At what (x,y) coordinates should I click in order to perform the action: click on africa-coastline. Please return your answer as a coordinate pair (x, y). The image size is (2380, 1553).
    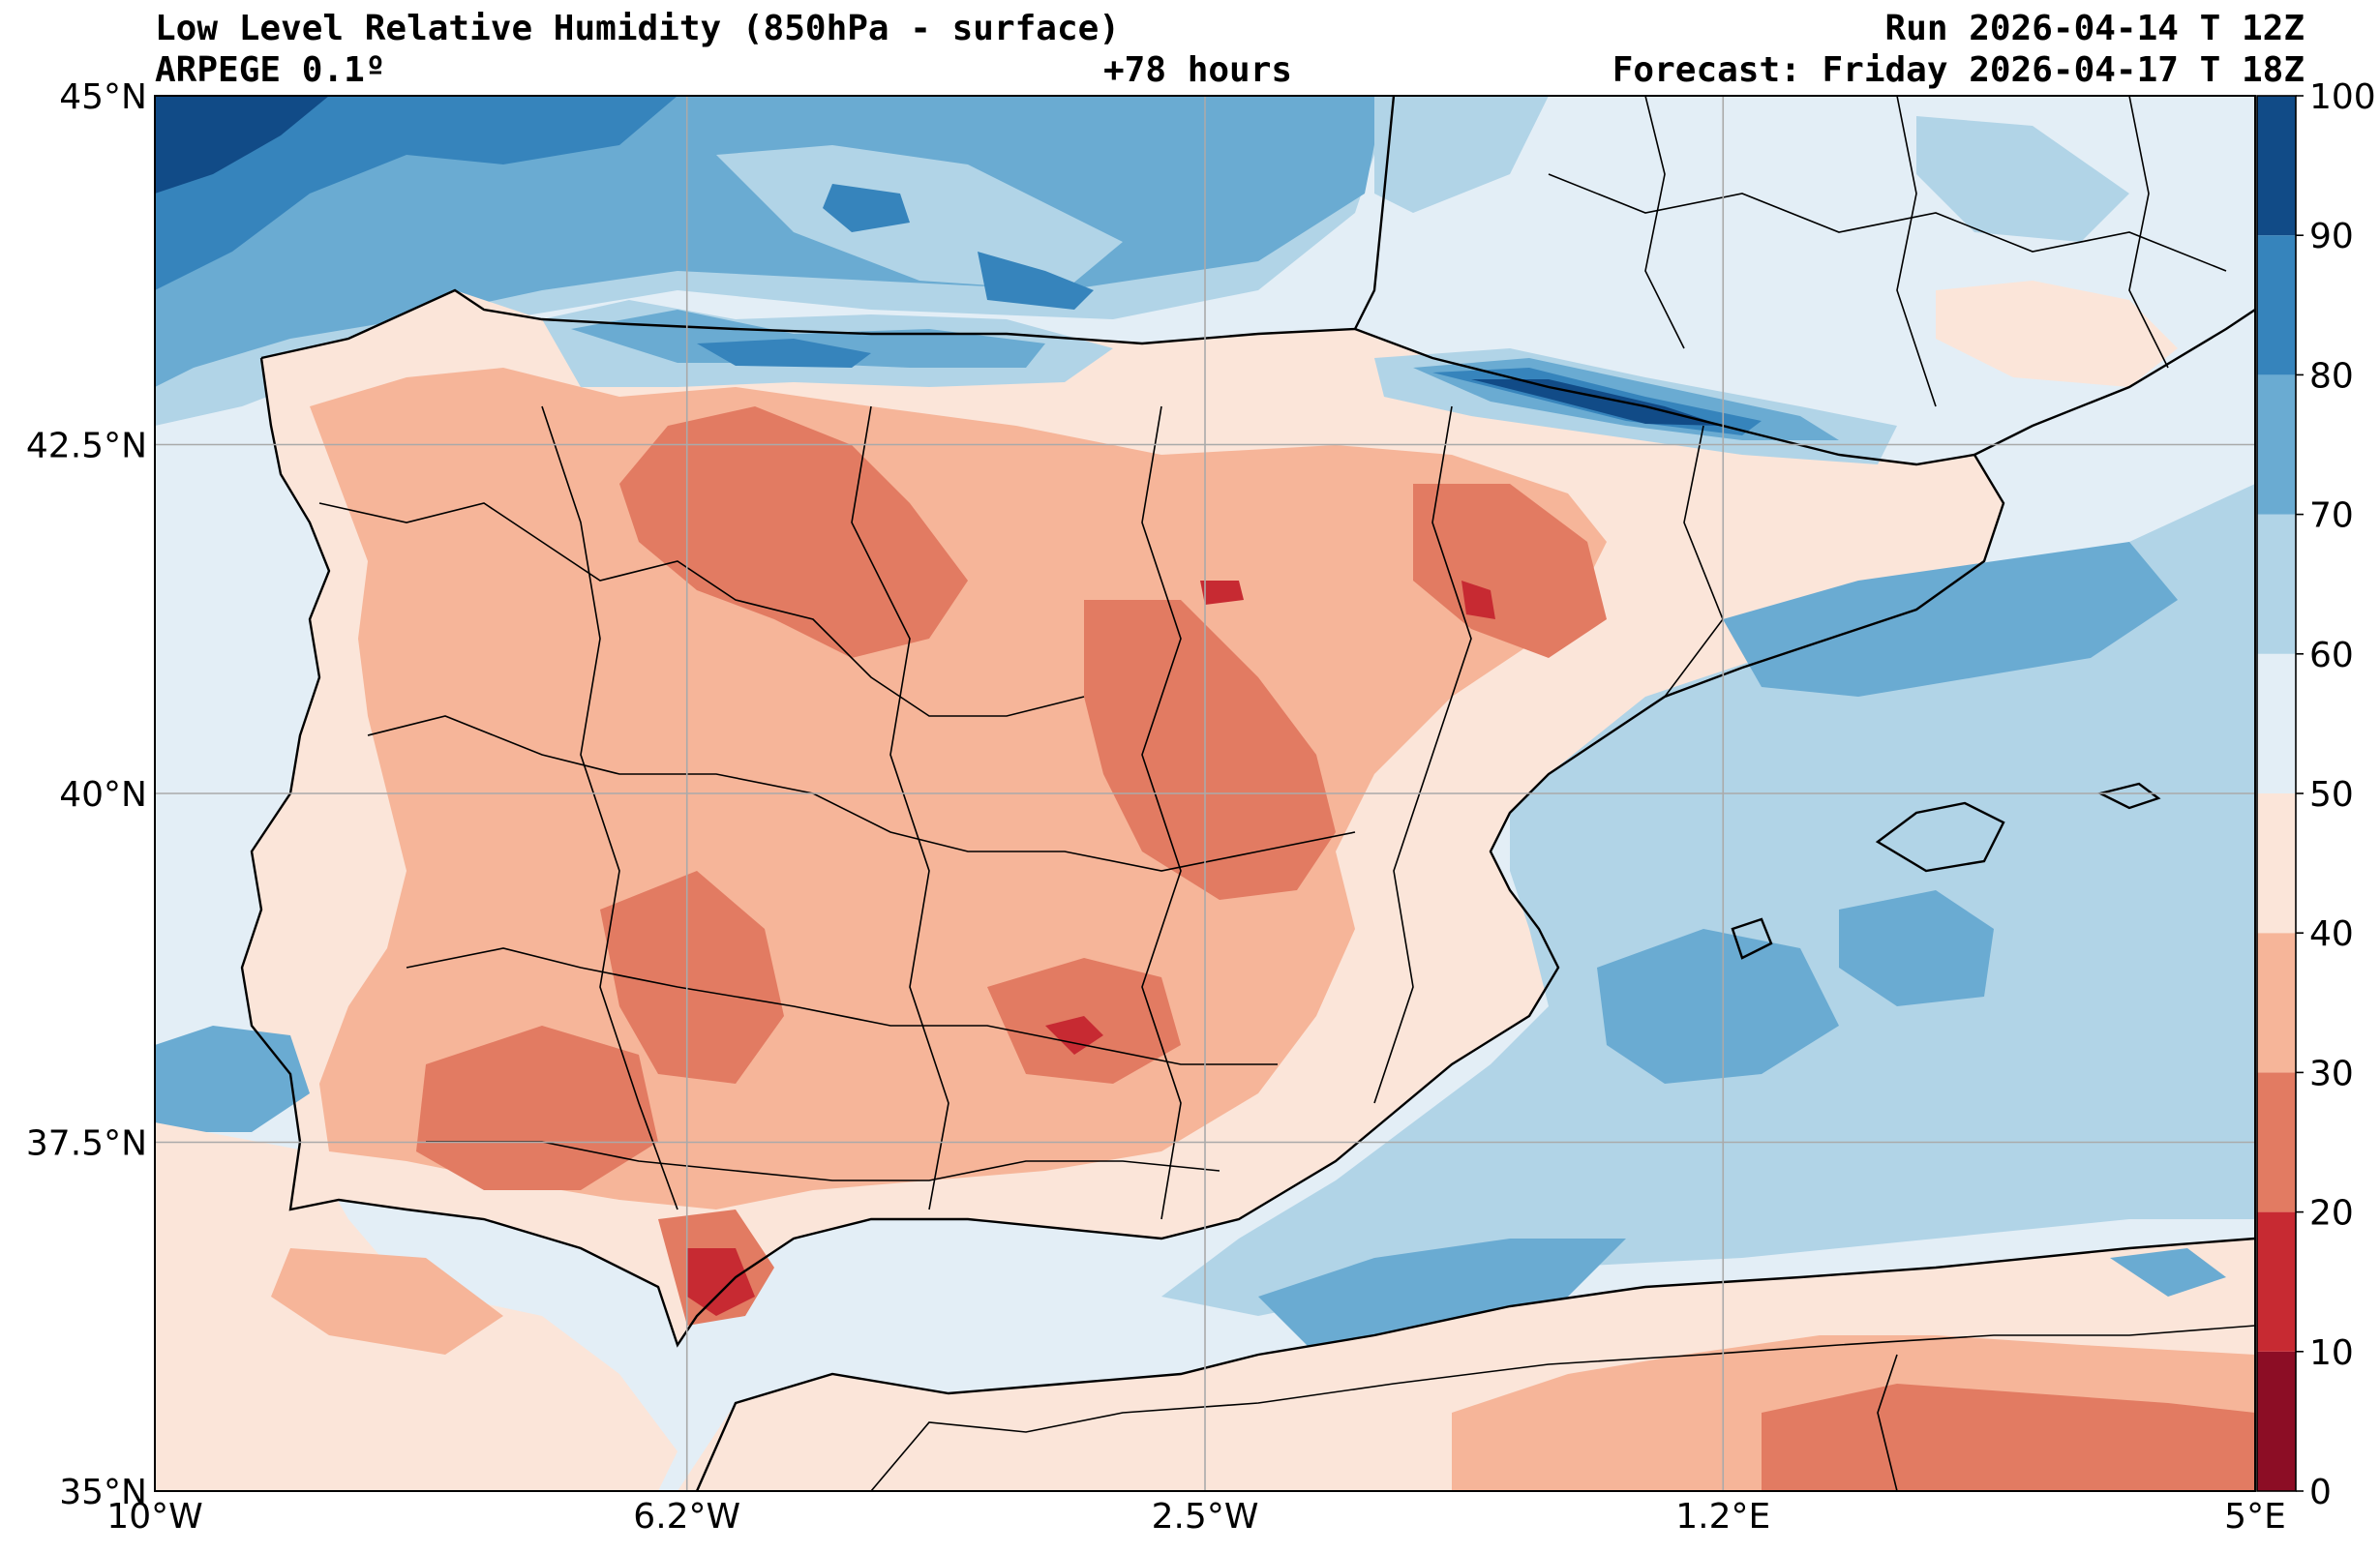
    Looking at the image, I should click on (1475, 1364).